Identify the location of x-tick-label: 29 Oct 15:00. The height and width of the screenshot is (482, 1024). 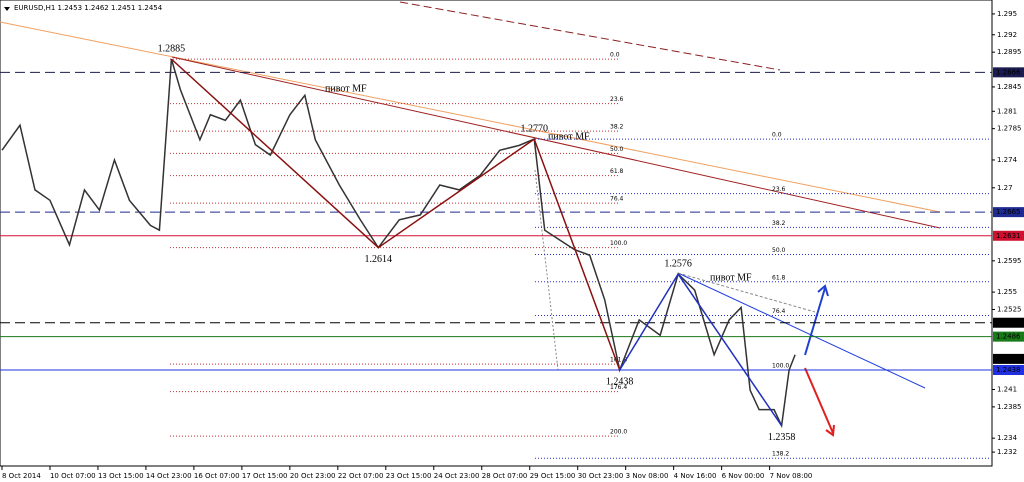
(553, 476).